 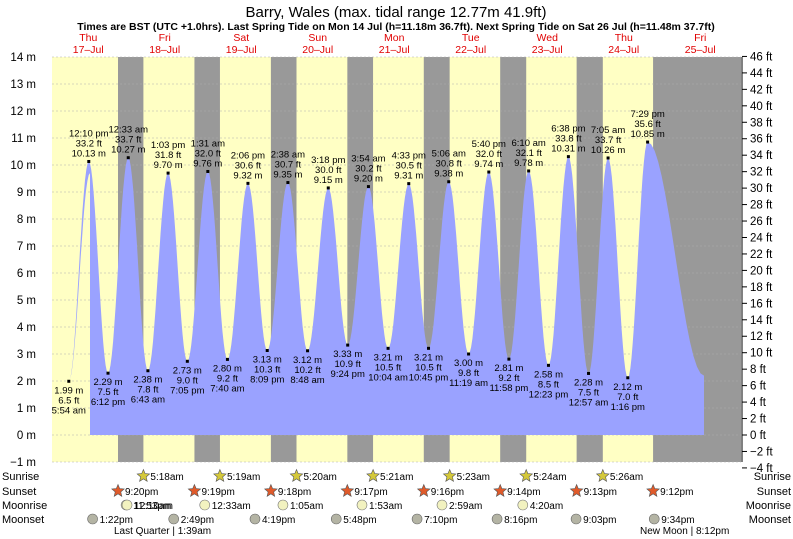 What do you see at coordinates (548, 38) in the screenshot?
I see `day-header-name: Wed` at bounding box center [548, 38].